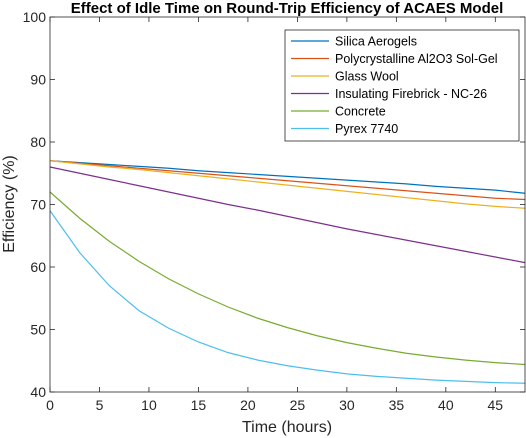 The image size is (526, 438). Describe the element at coordinates (38, 330) in the screenshot. I see `y-tick-label-1: 50` at that location.